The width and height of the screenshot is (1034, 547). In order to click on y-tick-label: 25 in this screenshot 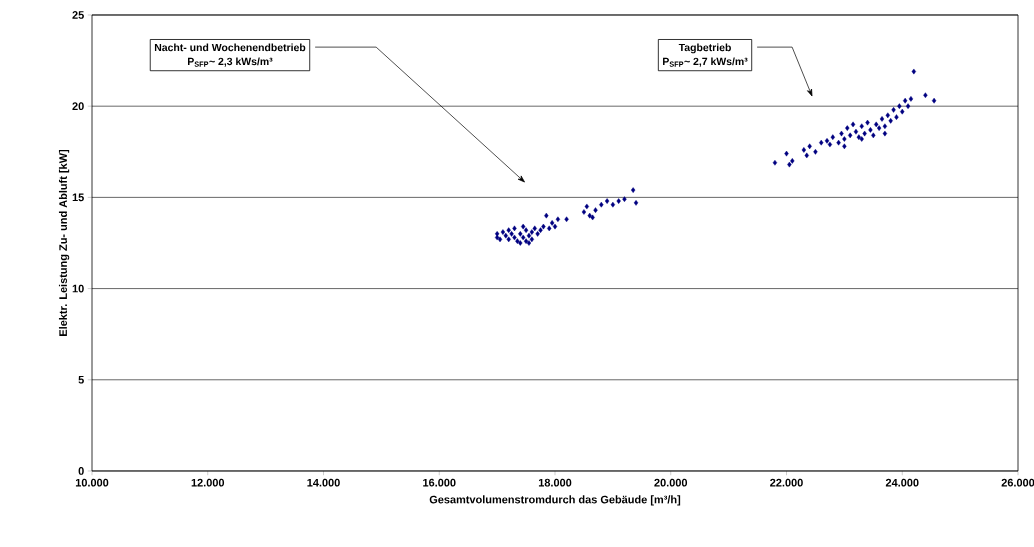, I will do `click(78, 15)`.